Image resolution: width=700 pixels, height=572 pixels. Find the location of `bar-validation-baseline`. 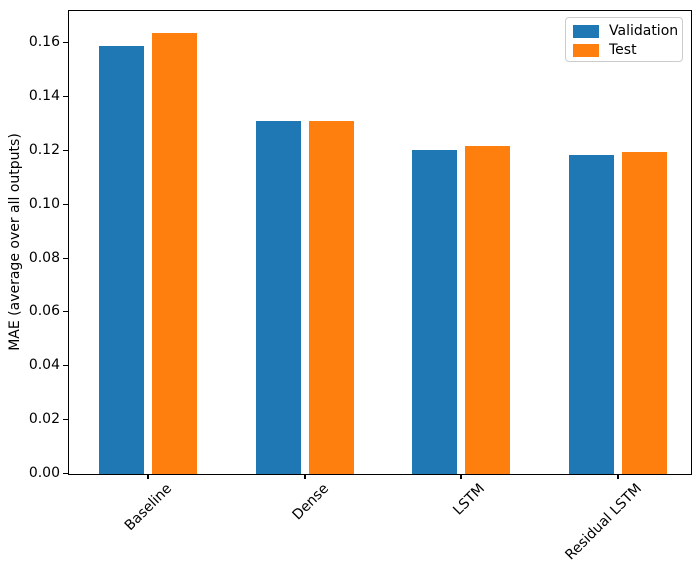

bar-validation-baseline is located at coordinates (121, 260).